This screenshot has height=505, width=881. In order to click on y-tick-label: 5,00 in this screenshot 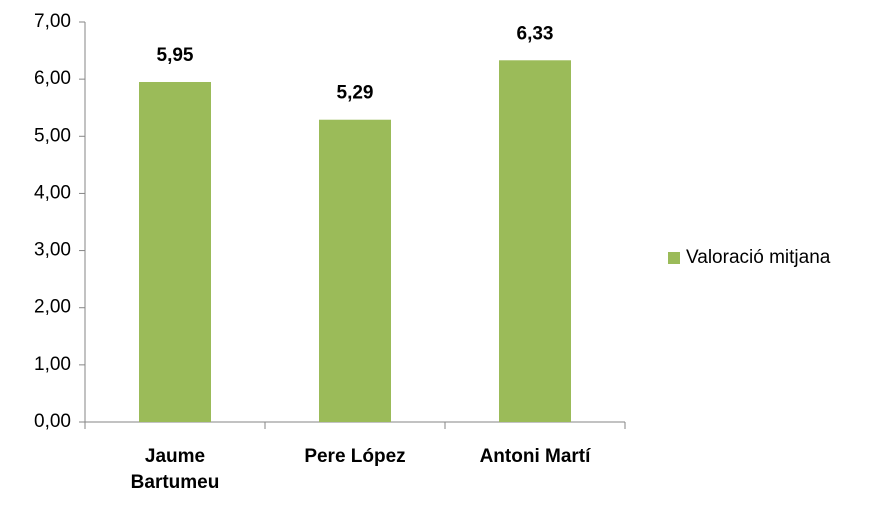, I will do `click(52, 135)`.